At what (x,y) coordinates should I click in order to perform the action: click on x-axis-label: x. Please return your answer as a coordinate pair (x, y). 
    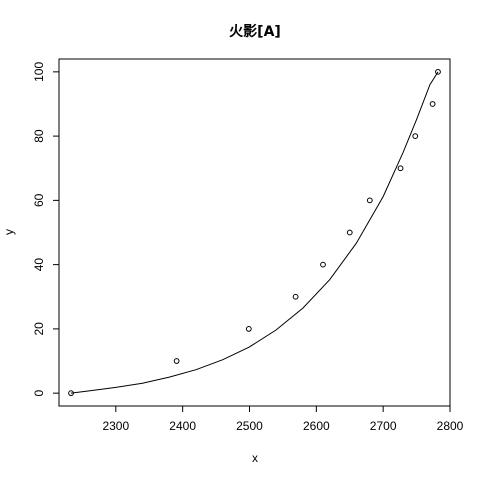
    Looking at the image, I should click on (255, 458).